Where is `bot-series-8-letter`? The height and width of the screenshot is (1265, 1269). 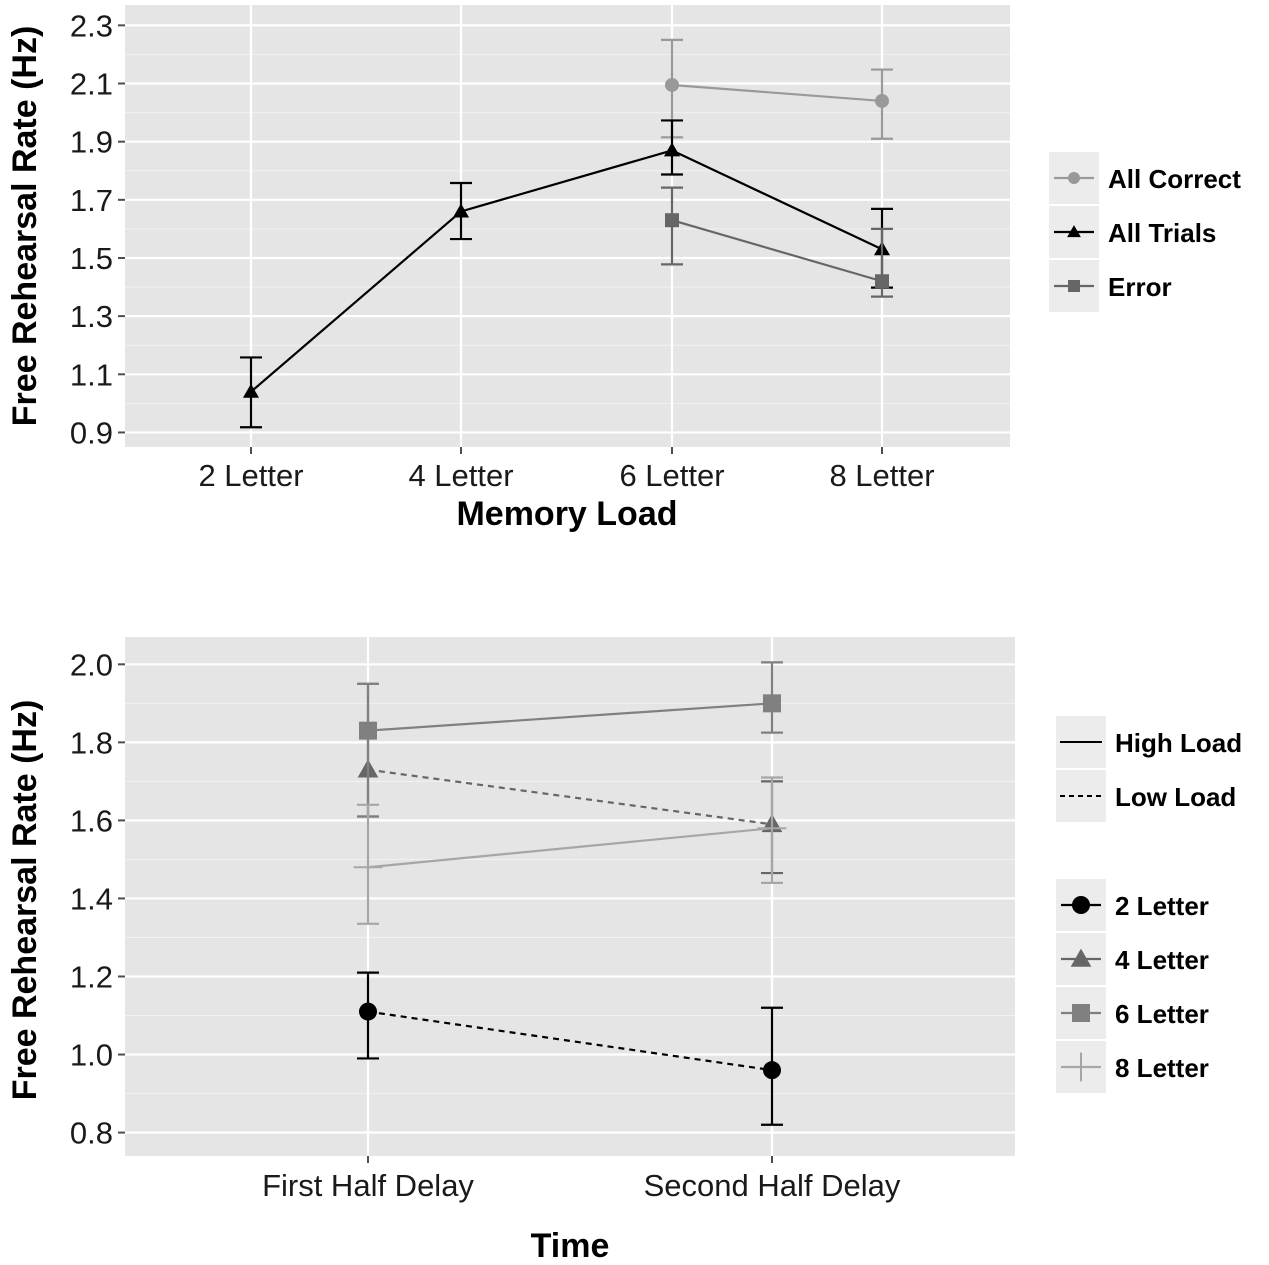 bot-series-8-letter is located at coordinates (570, 850).